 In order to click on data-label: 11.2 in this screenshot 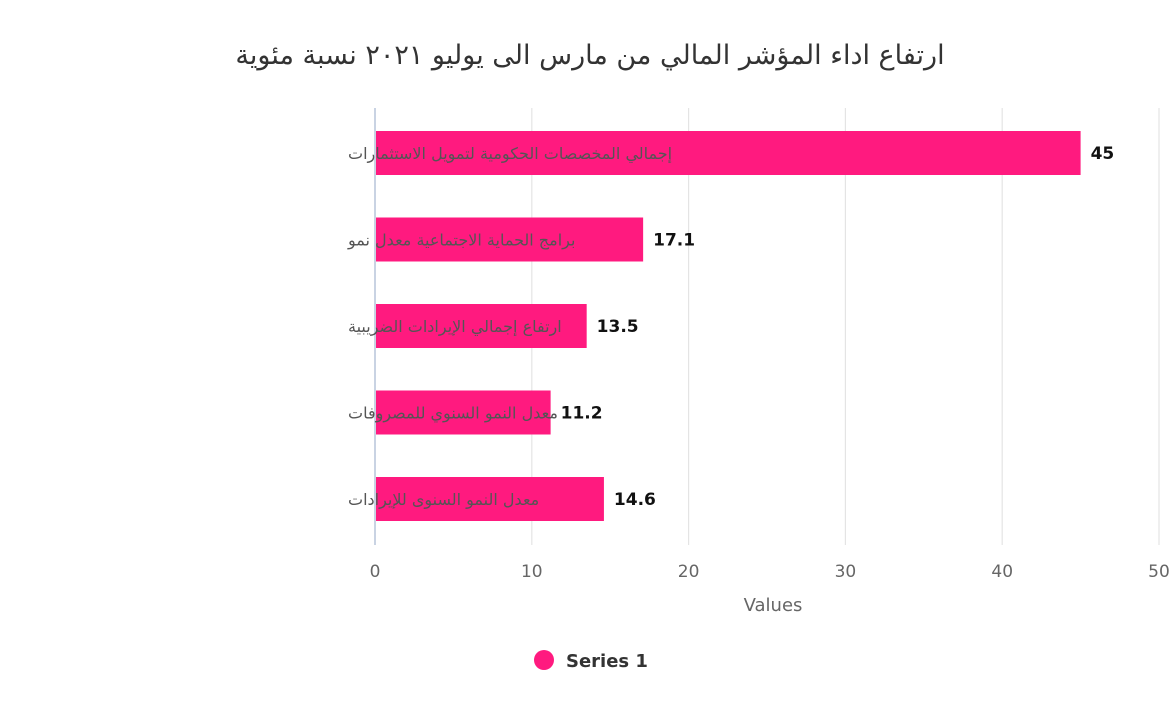, I will do `click(582, 414)`.